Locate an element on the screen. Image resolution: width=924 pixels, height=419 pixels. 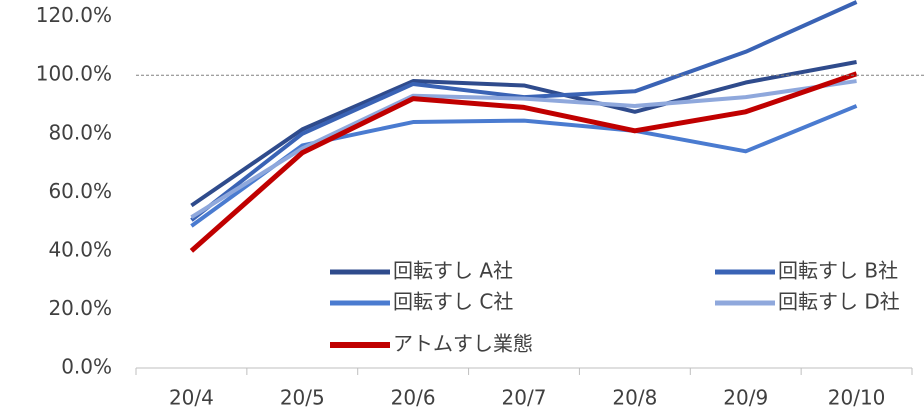
legend-label: 回転すし C社 is located at coordinates (453, 302).